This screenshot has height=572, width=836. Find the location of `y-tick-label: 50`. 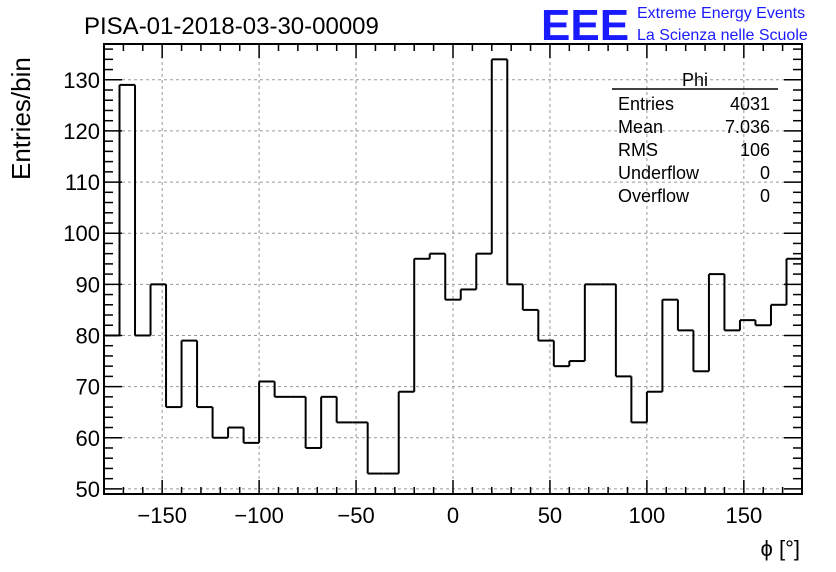

y-tick-label: 50 is located at coordinates (88, 489).